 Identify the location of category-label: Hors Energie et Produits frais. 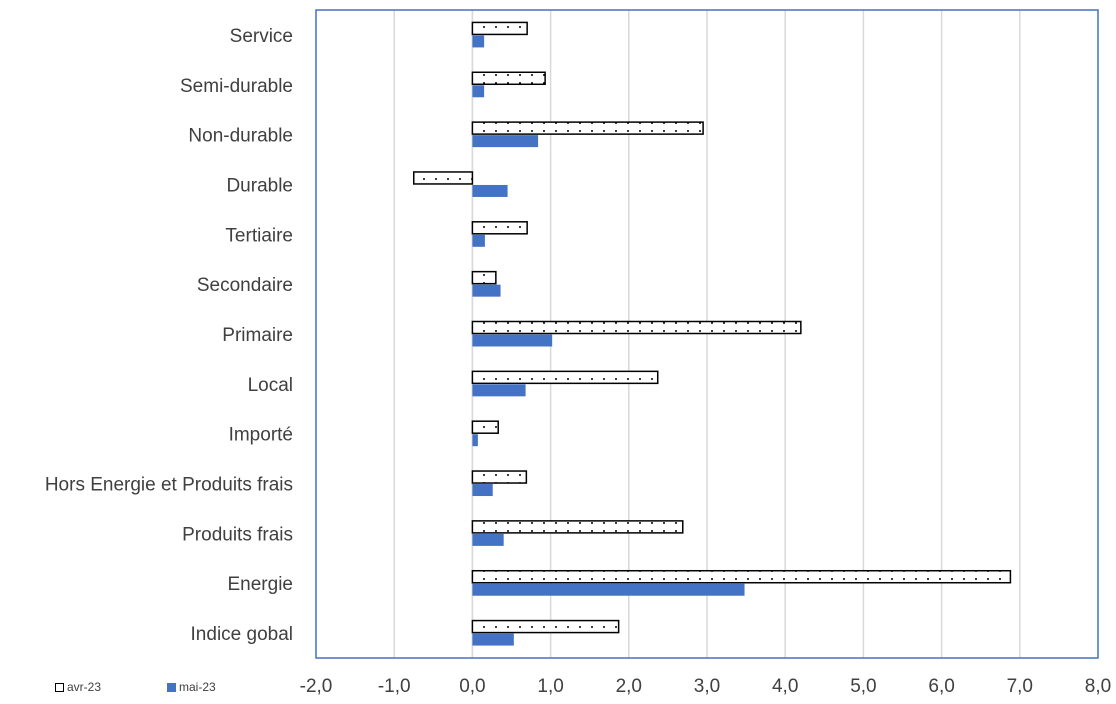
(169, 485).